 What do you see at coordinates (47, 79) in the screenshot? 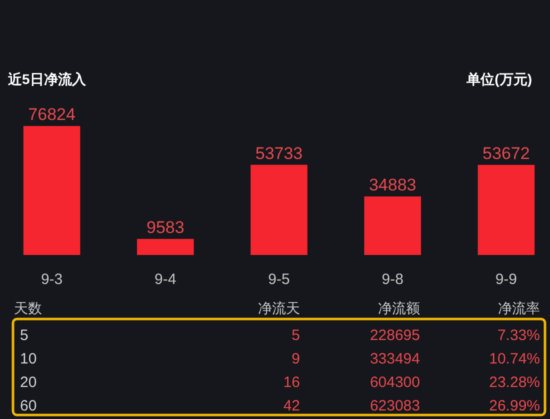
I see `title: 近5日净流入` at bounding box center [47, 79].